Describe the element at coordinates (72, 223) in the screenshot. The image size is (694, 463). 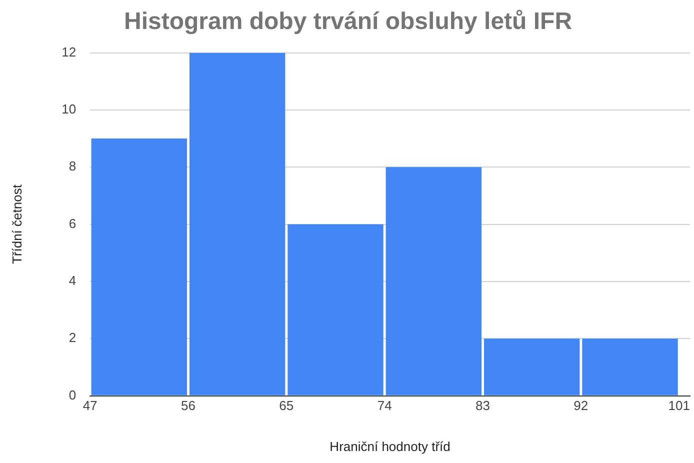
I see `y-tick-label: 6` at that location.